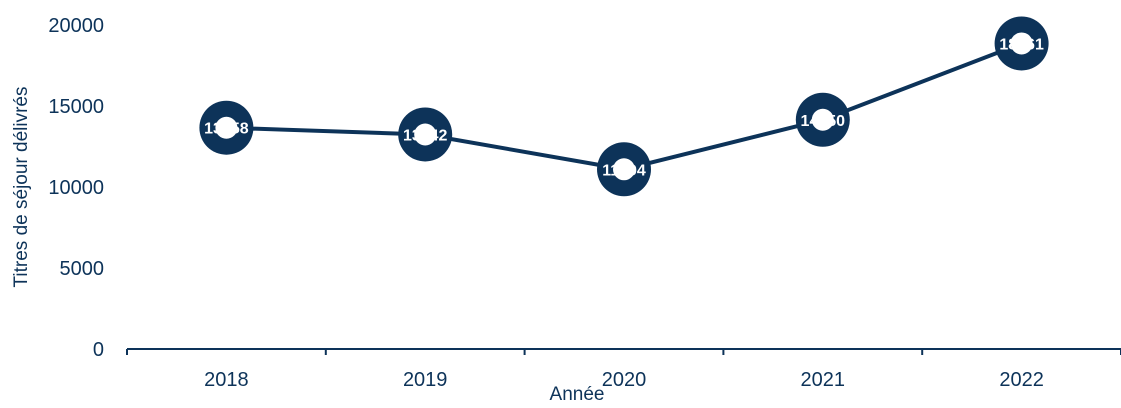  Describe the element at coordinates (226, 380) in the screenshot. I see `x-tick-label: 2018` at that location.